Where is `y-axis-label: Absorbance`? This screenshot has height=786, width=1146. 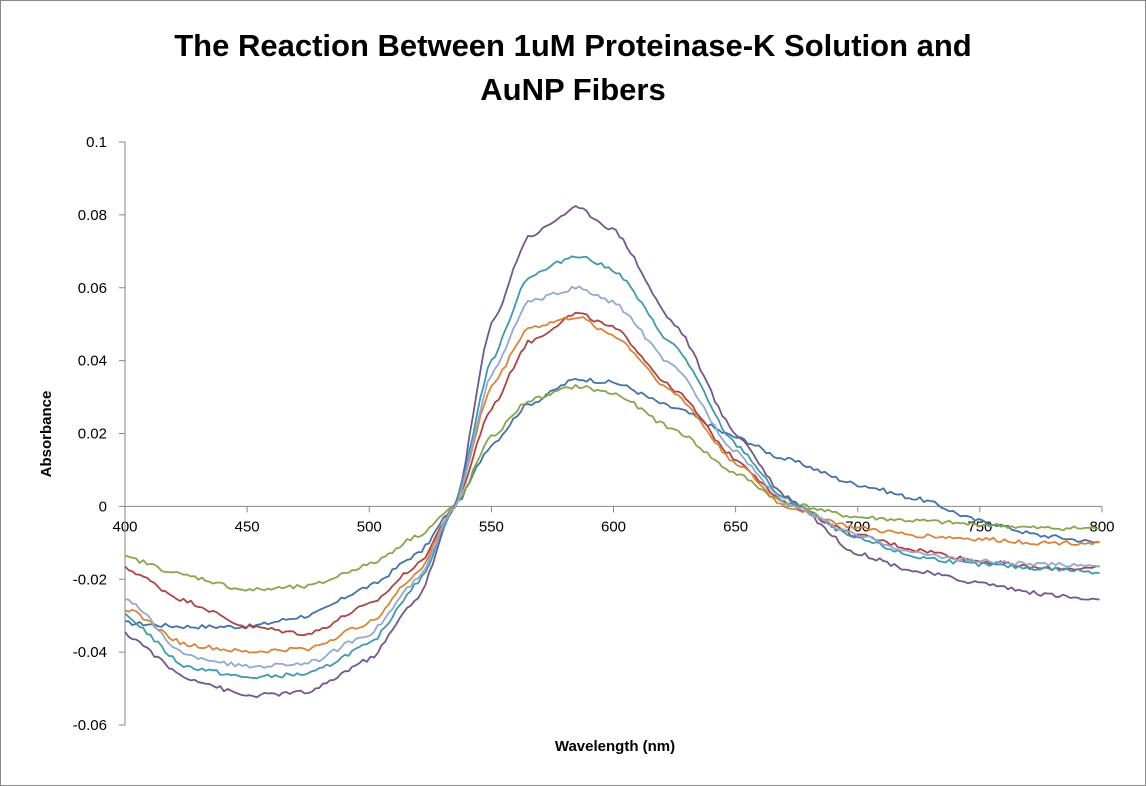 y-axis-label: Absorbance is located at coordinates (46, 434).